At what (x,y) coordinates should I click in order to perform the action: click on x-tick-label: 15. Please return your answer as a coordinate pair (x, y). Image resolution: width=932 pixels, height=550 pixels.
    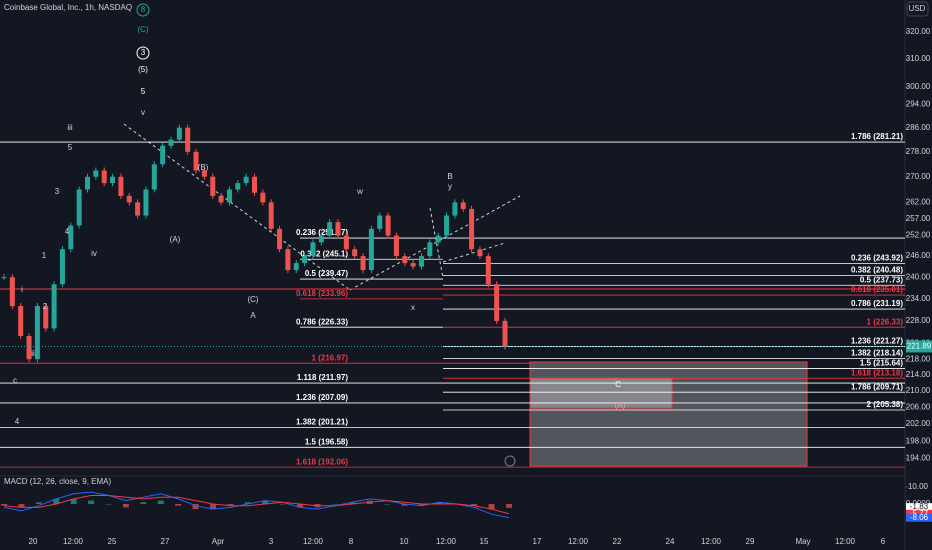
    Looking at the image, I should click on (484, 541).